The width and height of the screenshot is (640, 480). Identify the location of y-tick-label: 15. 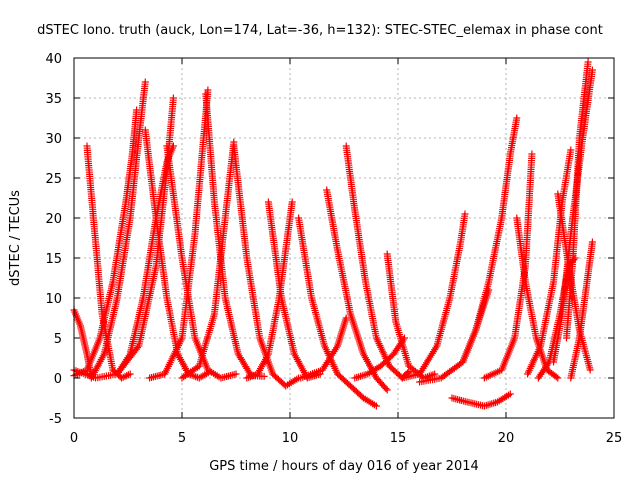
(53, 259).